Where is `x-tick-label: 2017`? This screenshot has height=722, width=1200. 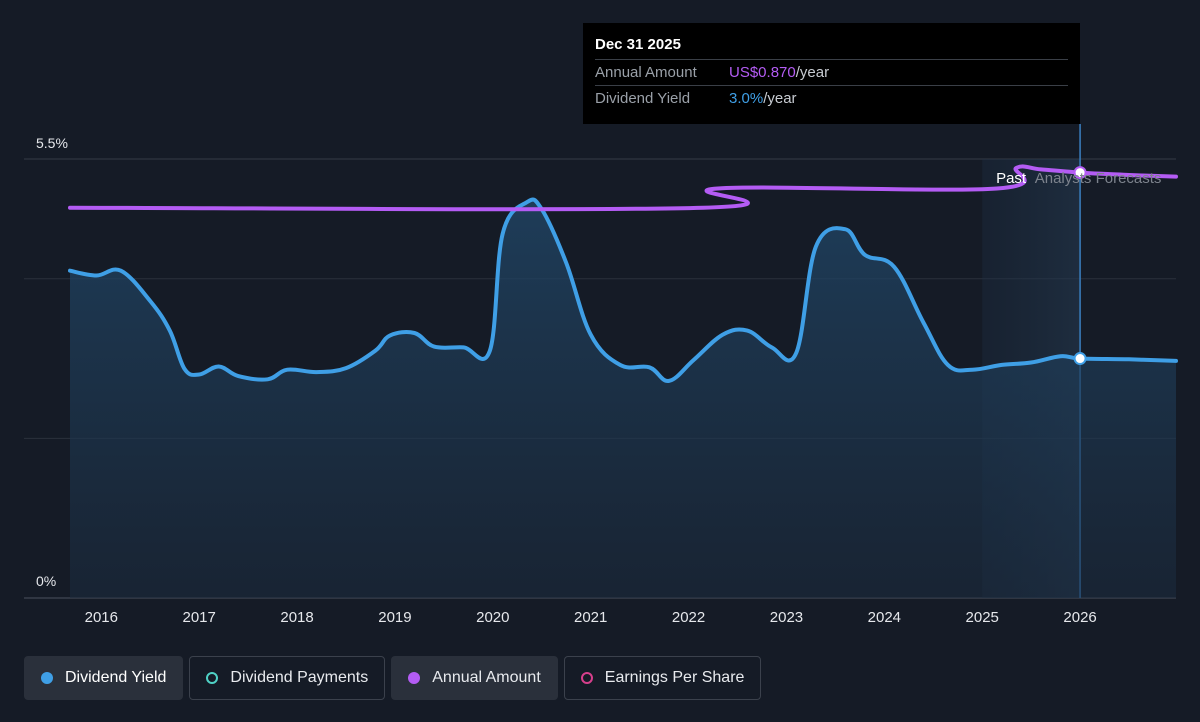 x-tick-label: 2017 is located at coordinates (199, 617).